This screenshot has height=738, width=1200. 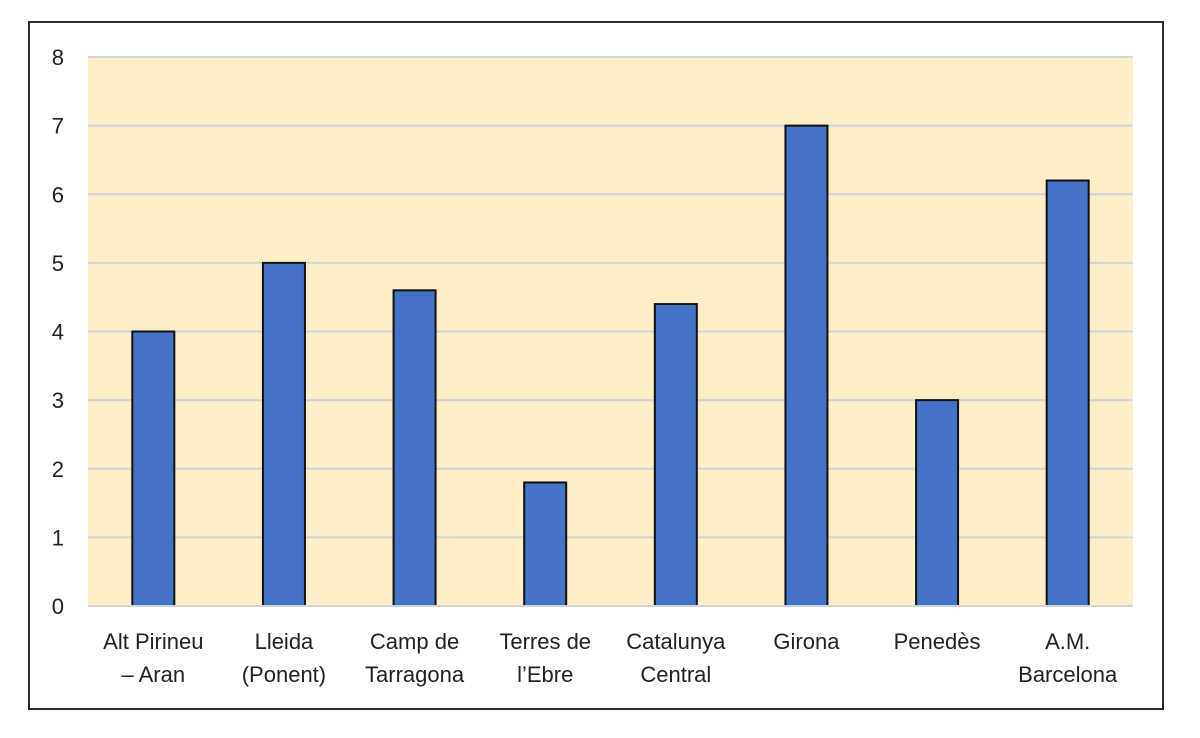 I want to click on x-category-label-line: Catalunya, so click(x=676, y=641).